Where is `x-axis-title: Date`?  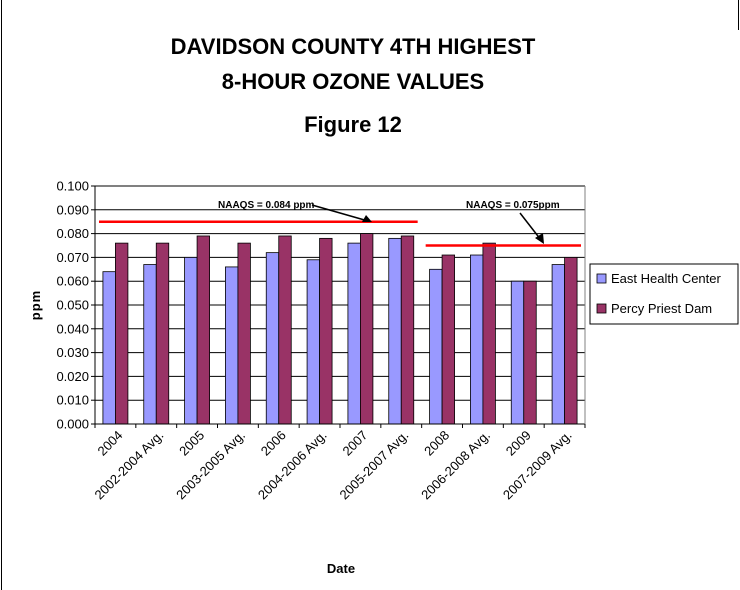
x-axis-title: Date is located at coordinates (341, 568).